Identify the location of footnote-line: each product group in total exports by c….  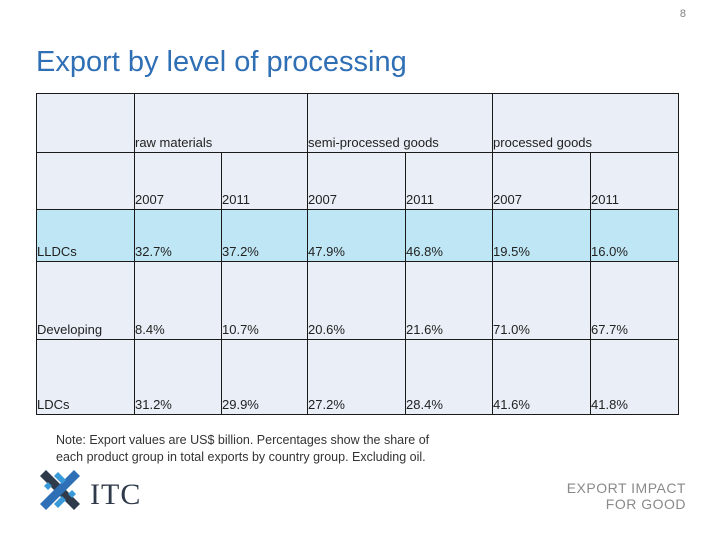
(241, 457).